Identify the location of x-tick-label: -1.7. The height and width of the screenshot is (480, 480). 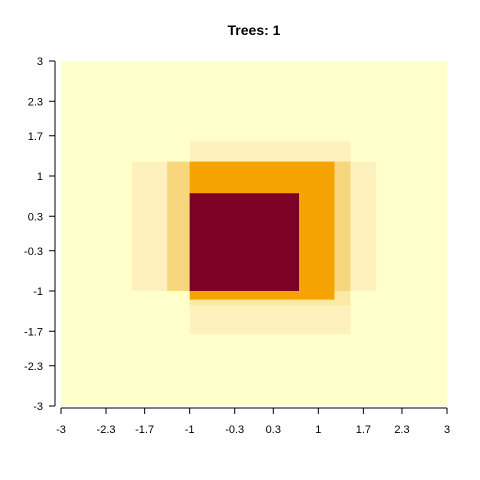
(144, 430).